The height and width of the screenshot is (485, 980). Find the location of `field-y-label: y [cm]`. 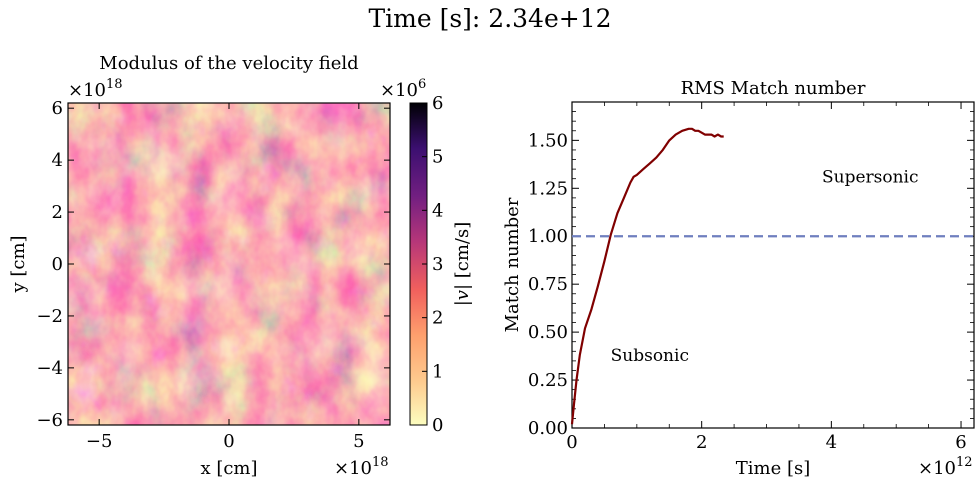

field-y-label: y [cm] is located at coordinates (18, 264).